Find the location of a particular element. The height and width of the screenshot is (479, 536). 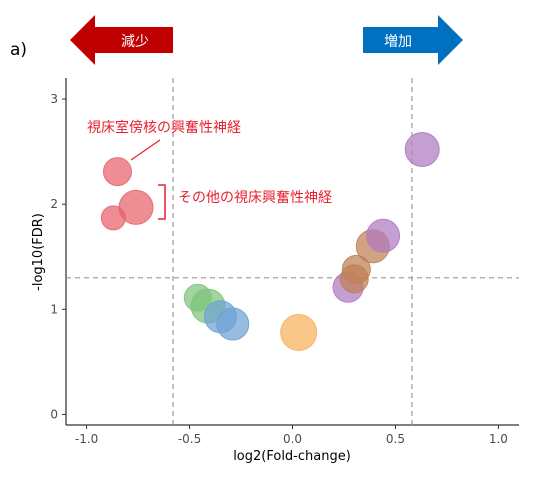

panel-label: a) is located at coordinates (18, 50).